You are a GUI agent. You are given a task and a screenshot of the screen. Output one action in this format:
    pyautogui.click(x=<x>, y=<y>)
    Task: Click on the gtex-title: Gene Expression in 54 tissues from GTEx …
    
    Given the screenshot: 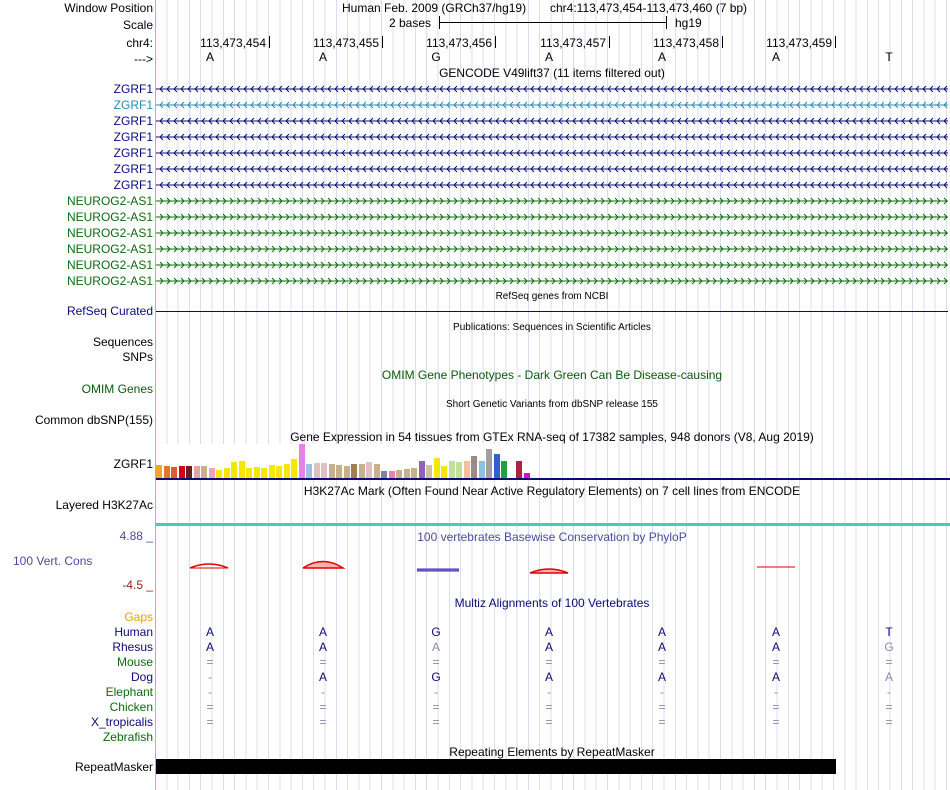 What is the action you would take?
    pyautogui.click(x=552, y=437)
    